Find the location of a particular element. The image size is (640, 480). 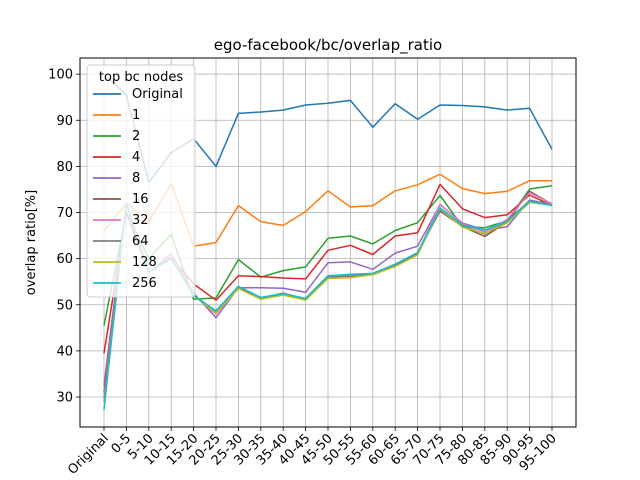

legend-entry-16: 16 is located at coordinates (140, 199).